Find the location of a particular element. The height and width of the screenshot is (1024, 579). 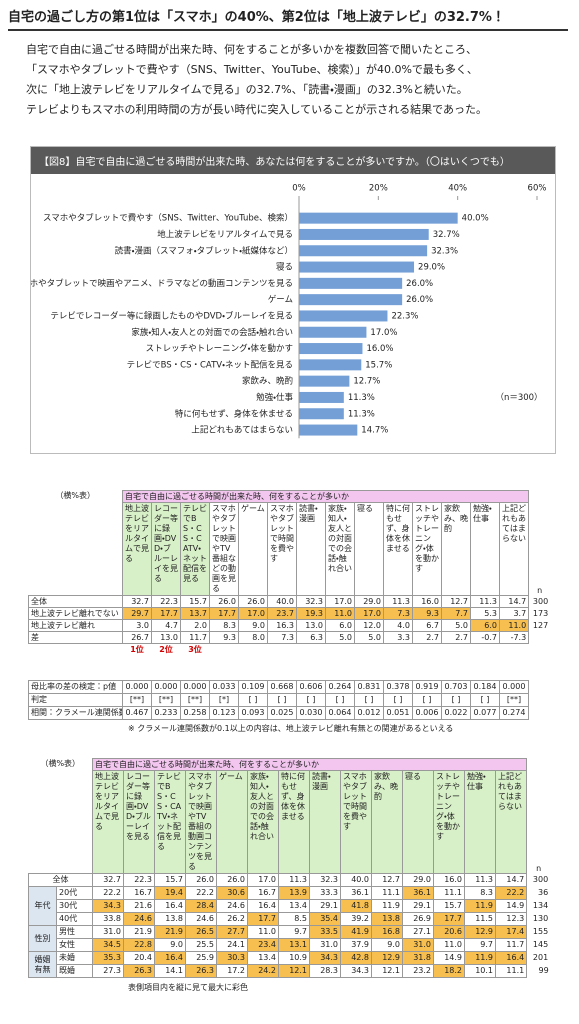

cell: -7.3 is located at coordinates (514, 637).